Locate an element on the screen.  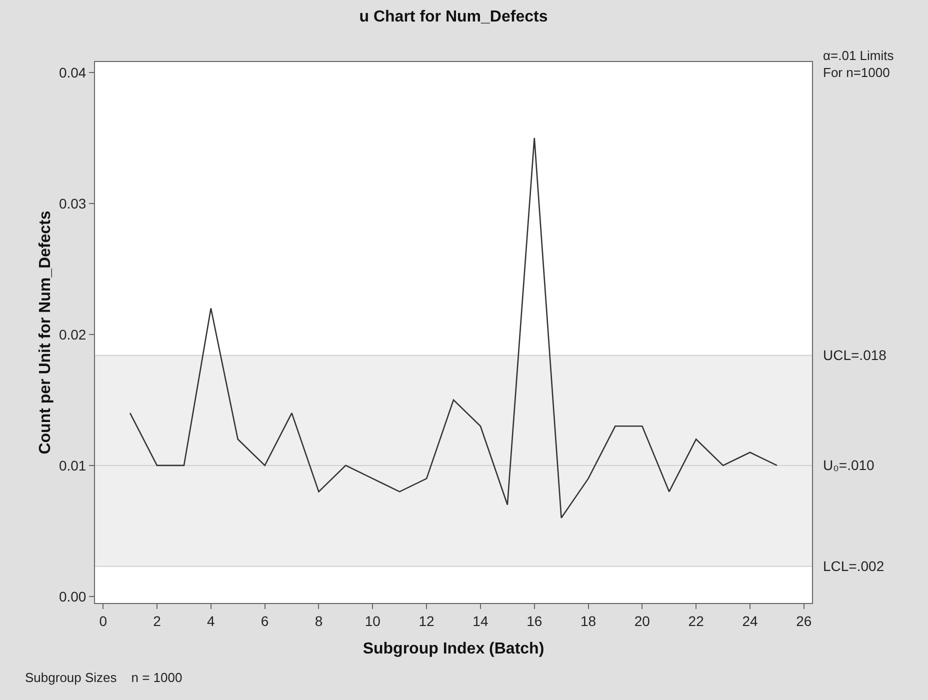
y-tick-label: 0.02 is located at coordinates (72, 334).